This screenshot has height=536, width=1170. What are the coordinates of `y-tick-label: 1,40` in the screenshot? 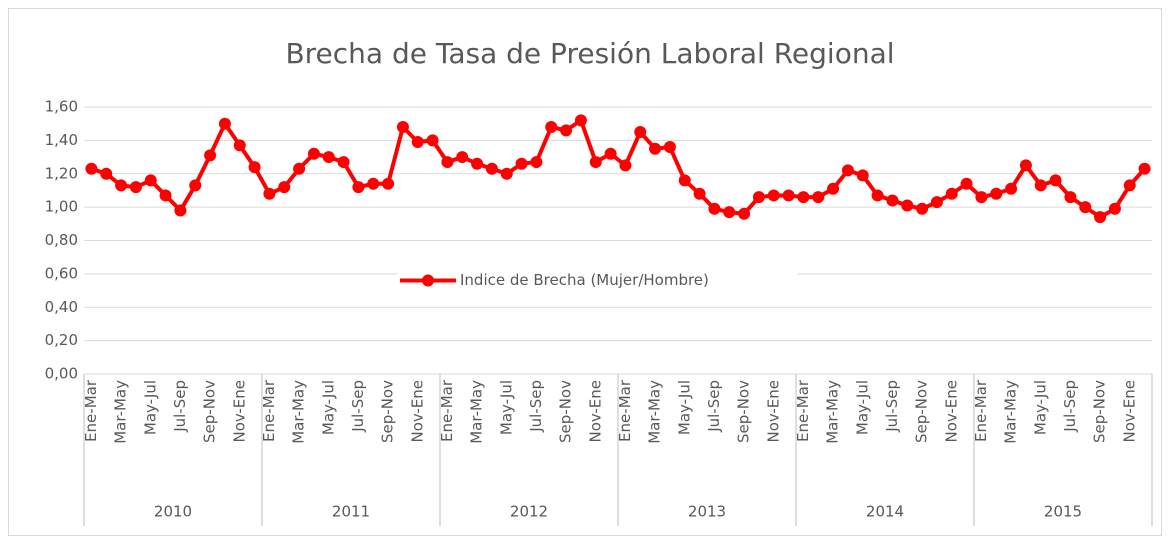 It's located at (61, 140).